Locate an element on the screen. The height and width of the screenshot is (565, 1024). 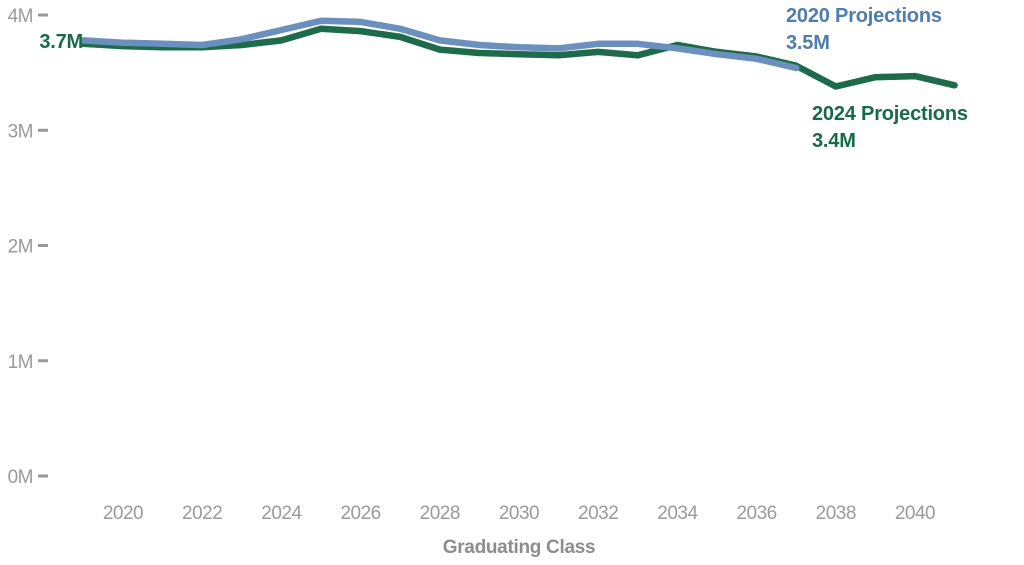
x-tick-label: 2038 is located at coordinates (836, 513).